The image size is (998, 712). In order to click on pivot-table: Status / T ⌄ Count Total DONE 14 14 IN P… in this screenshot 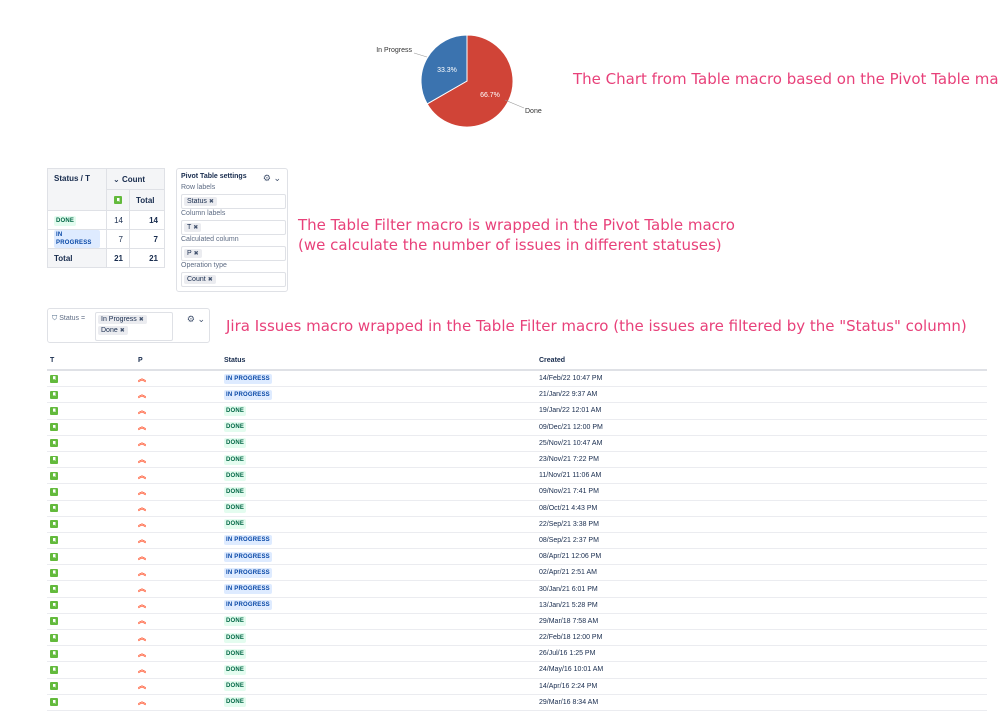, I will do `click(106, 218)`.